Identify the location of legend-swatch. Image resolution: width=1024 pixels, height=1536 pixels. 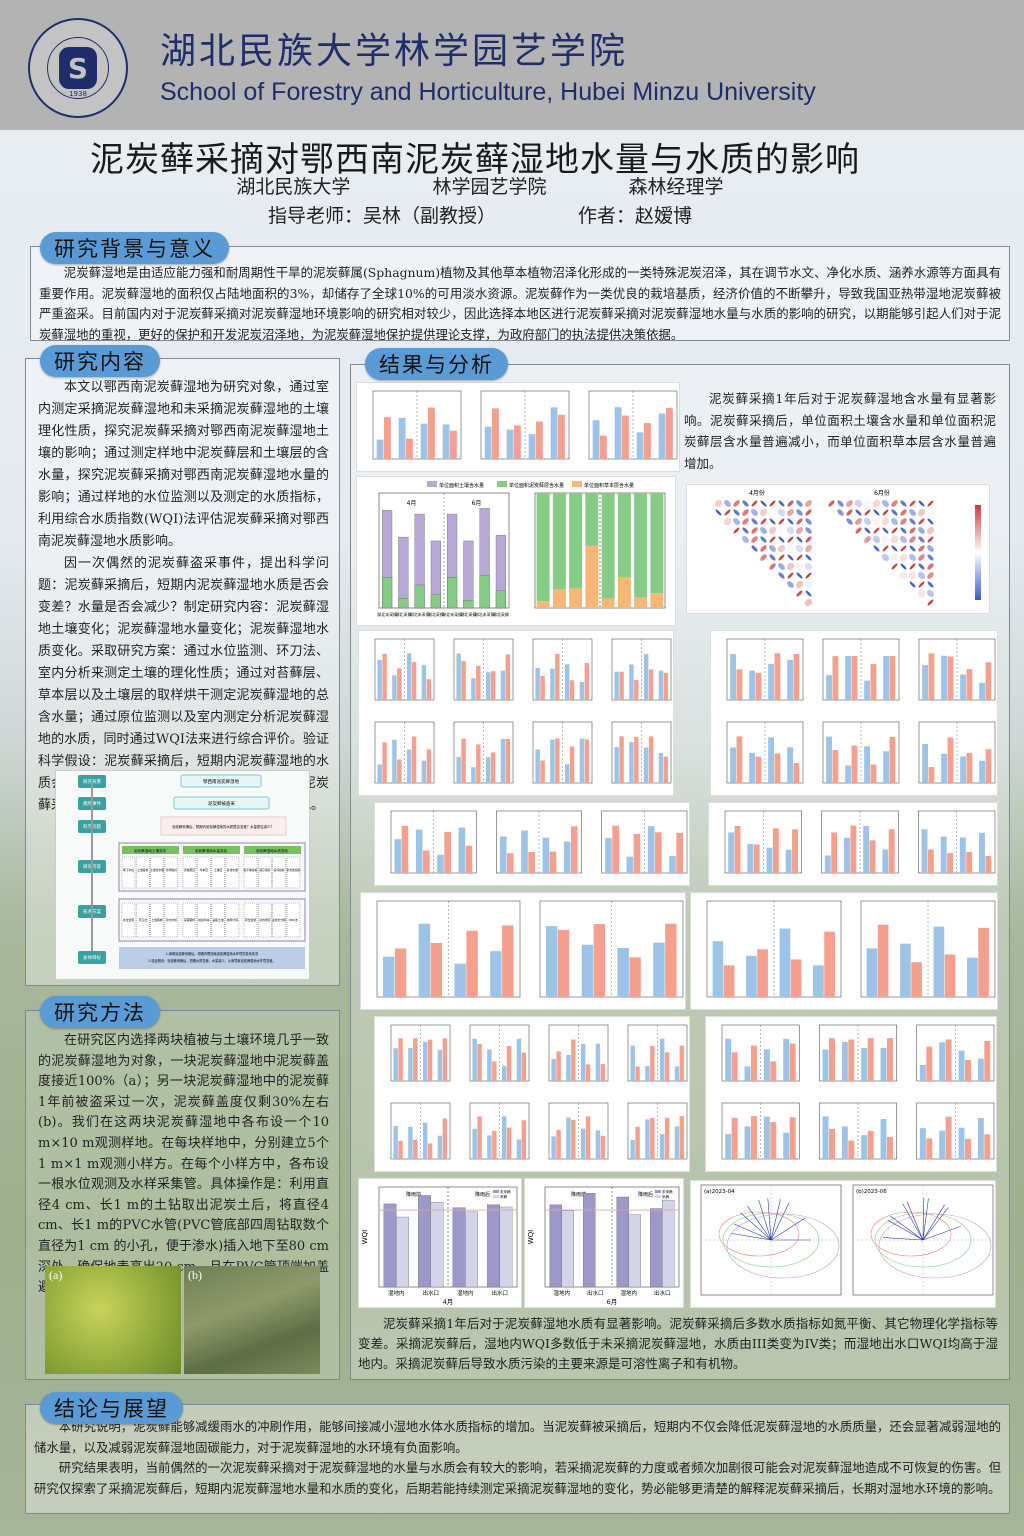
(658, 1196).